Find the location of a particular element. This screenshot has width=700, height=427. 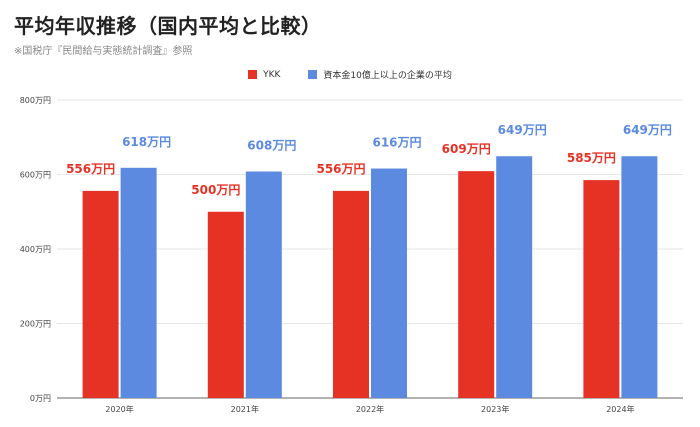

legend-item-ykk: YKK is located at coordinates (264, 75).